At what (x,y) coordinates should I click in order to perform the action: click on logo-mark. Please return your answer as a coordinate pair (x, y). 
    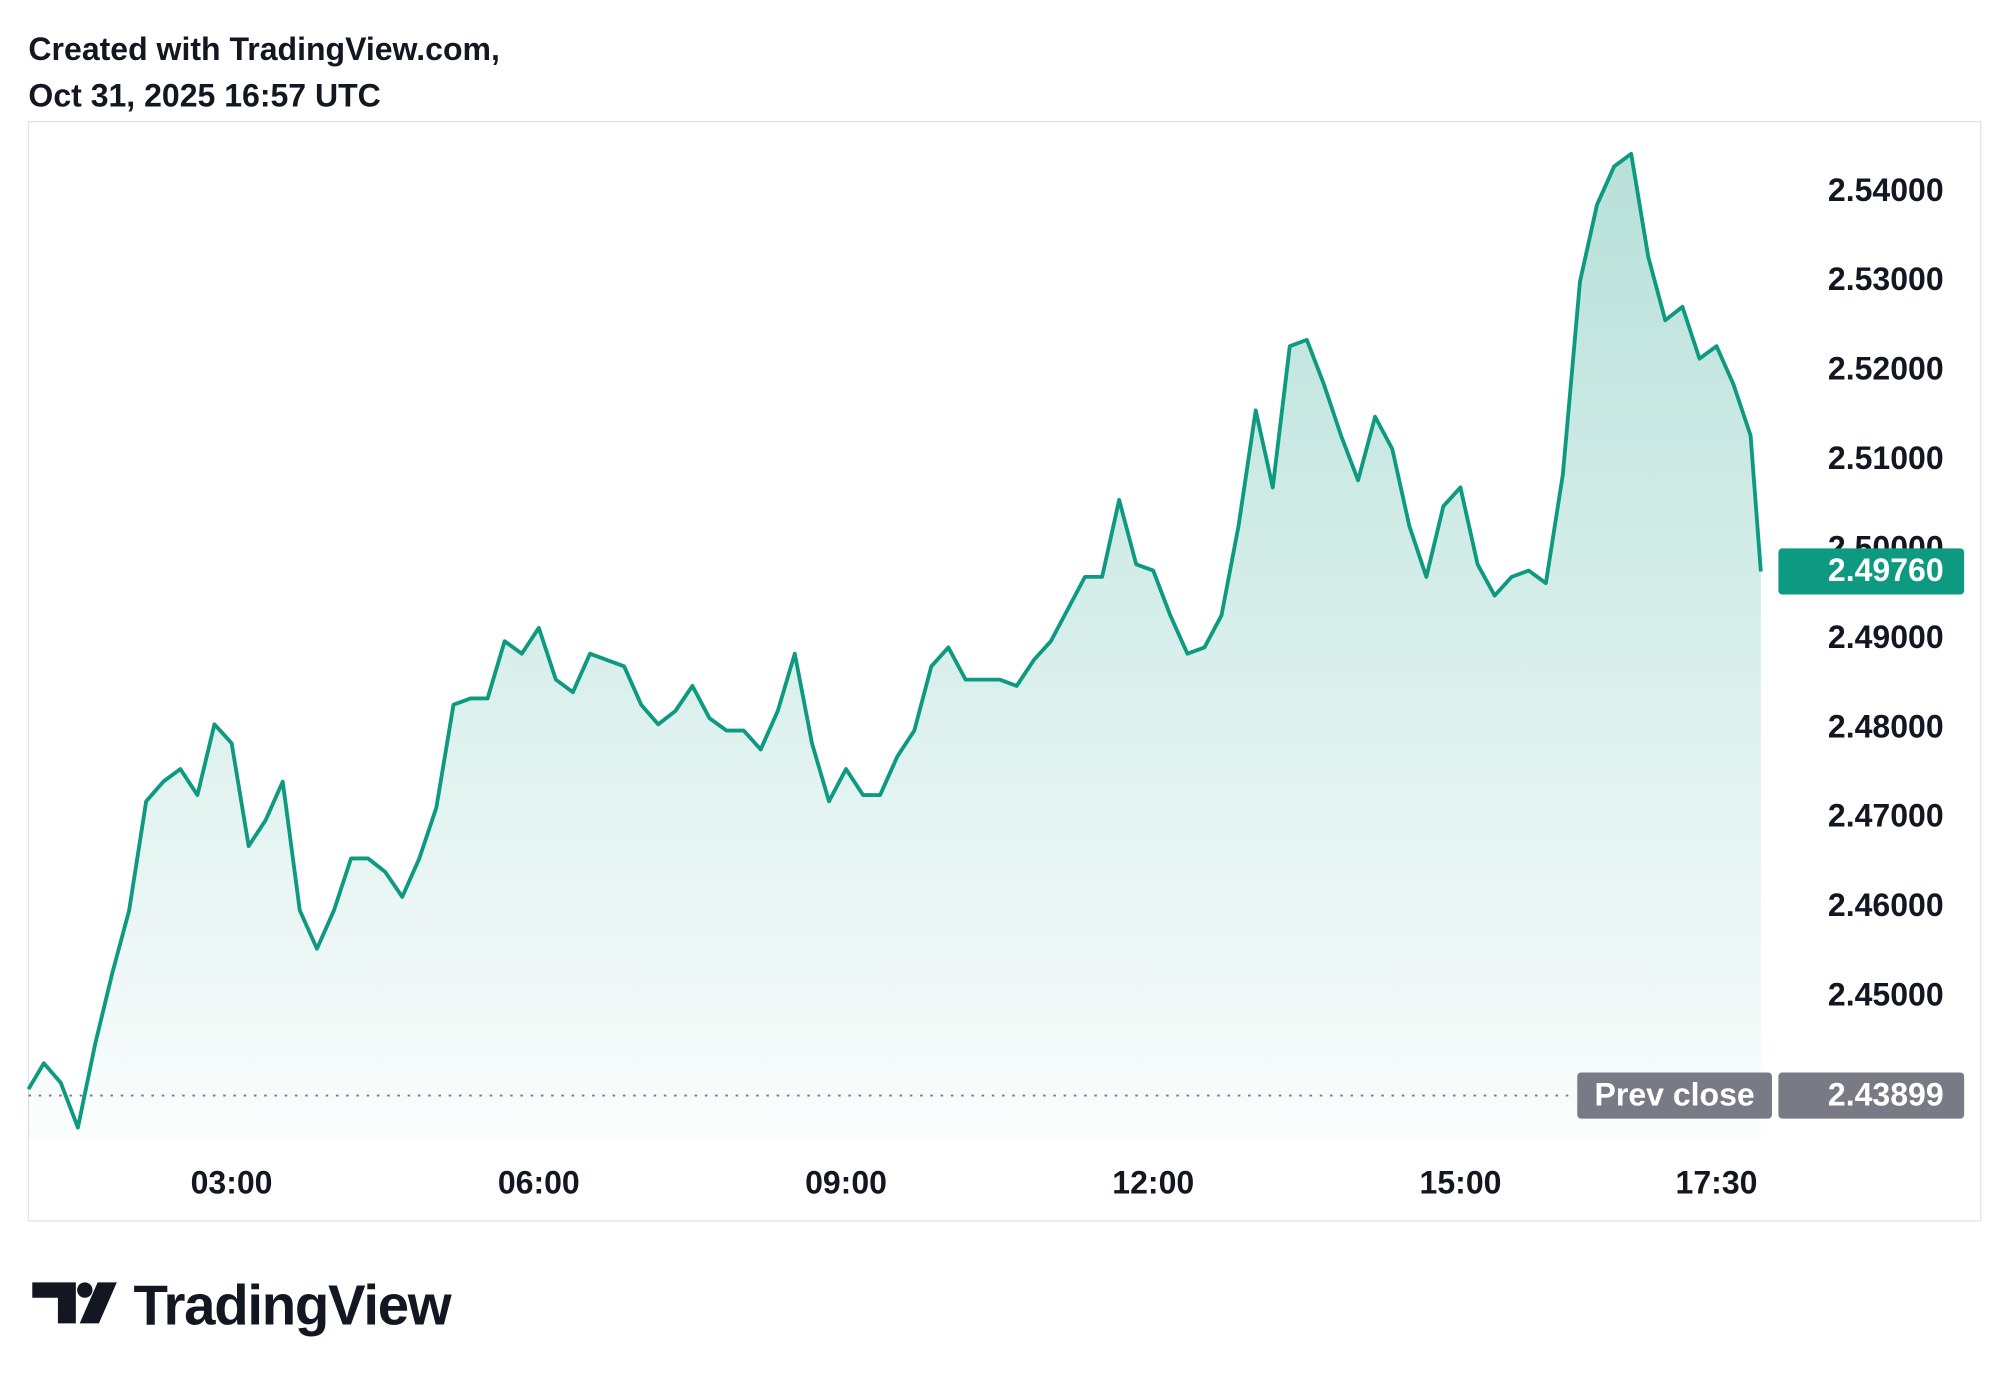
    Looking at the image, I should click on (54, 1303).